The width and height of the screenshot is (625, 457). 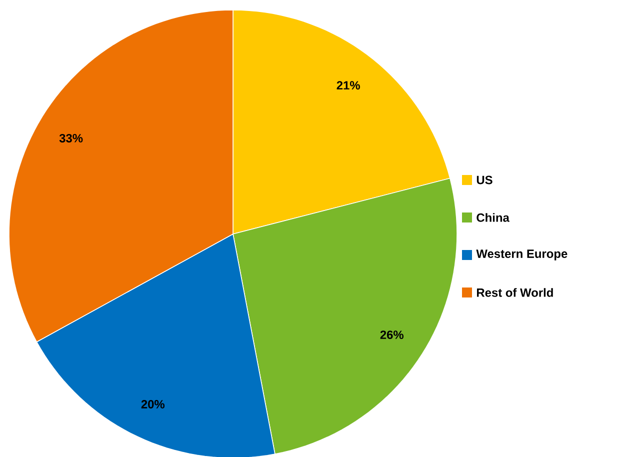 What do you see at coordinates (153, 404) in the screenshot?
I see `data-label: 20%` at bounding box center [153, 404].